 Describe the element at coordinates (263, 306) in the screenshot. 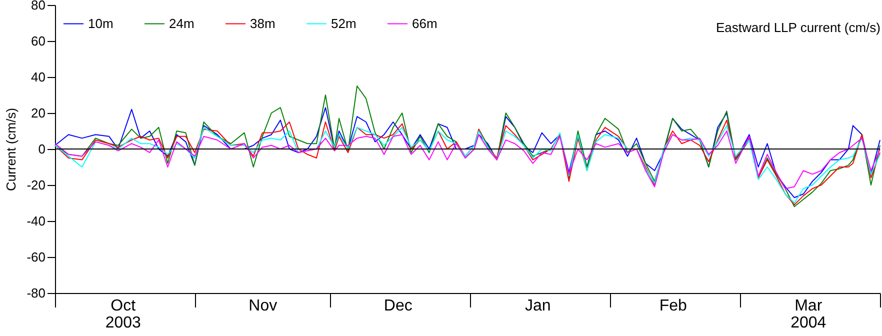

I see `x-tick-label: Nov` at that location.